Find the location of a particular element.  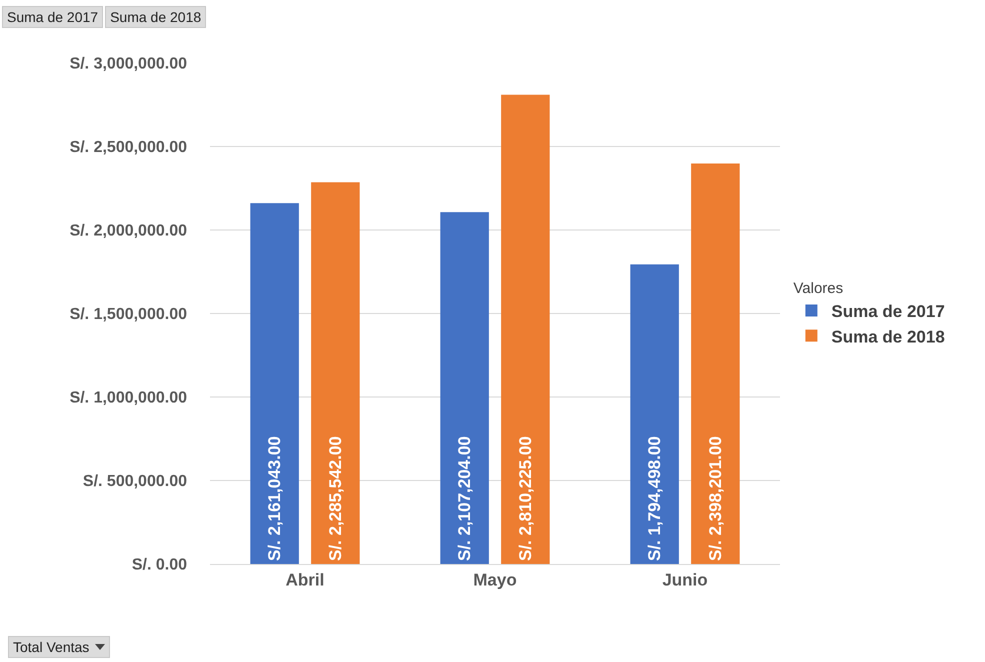

field-button: Suma de 2018 is located at coordinates (155, 17).